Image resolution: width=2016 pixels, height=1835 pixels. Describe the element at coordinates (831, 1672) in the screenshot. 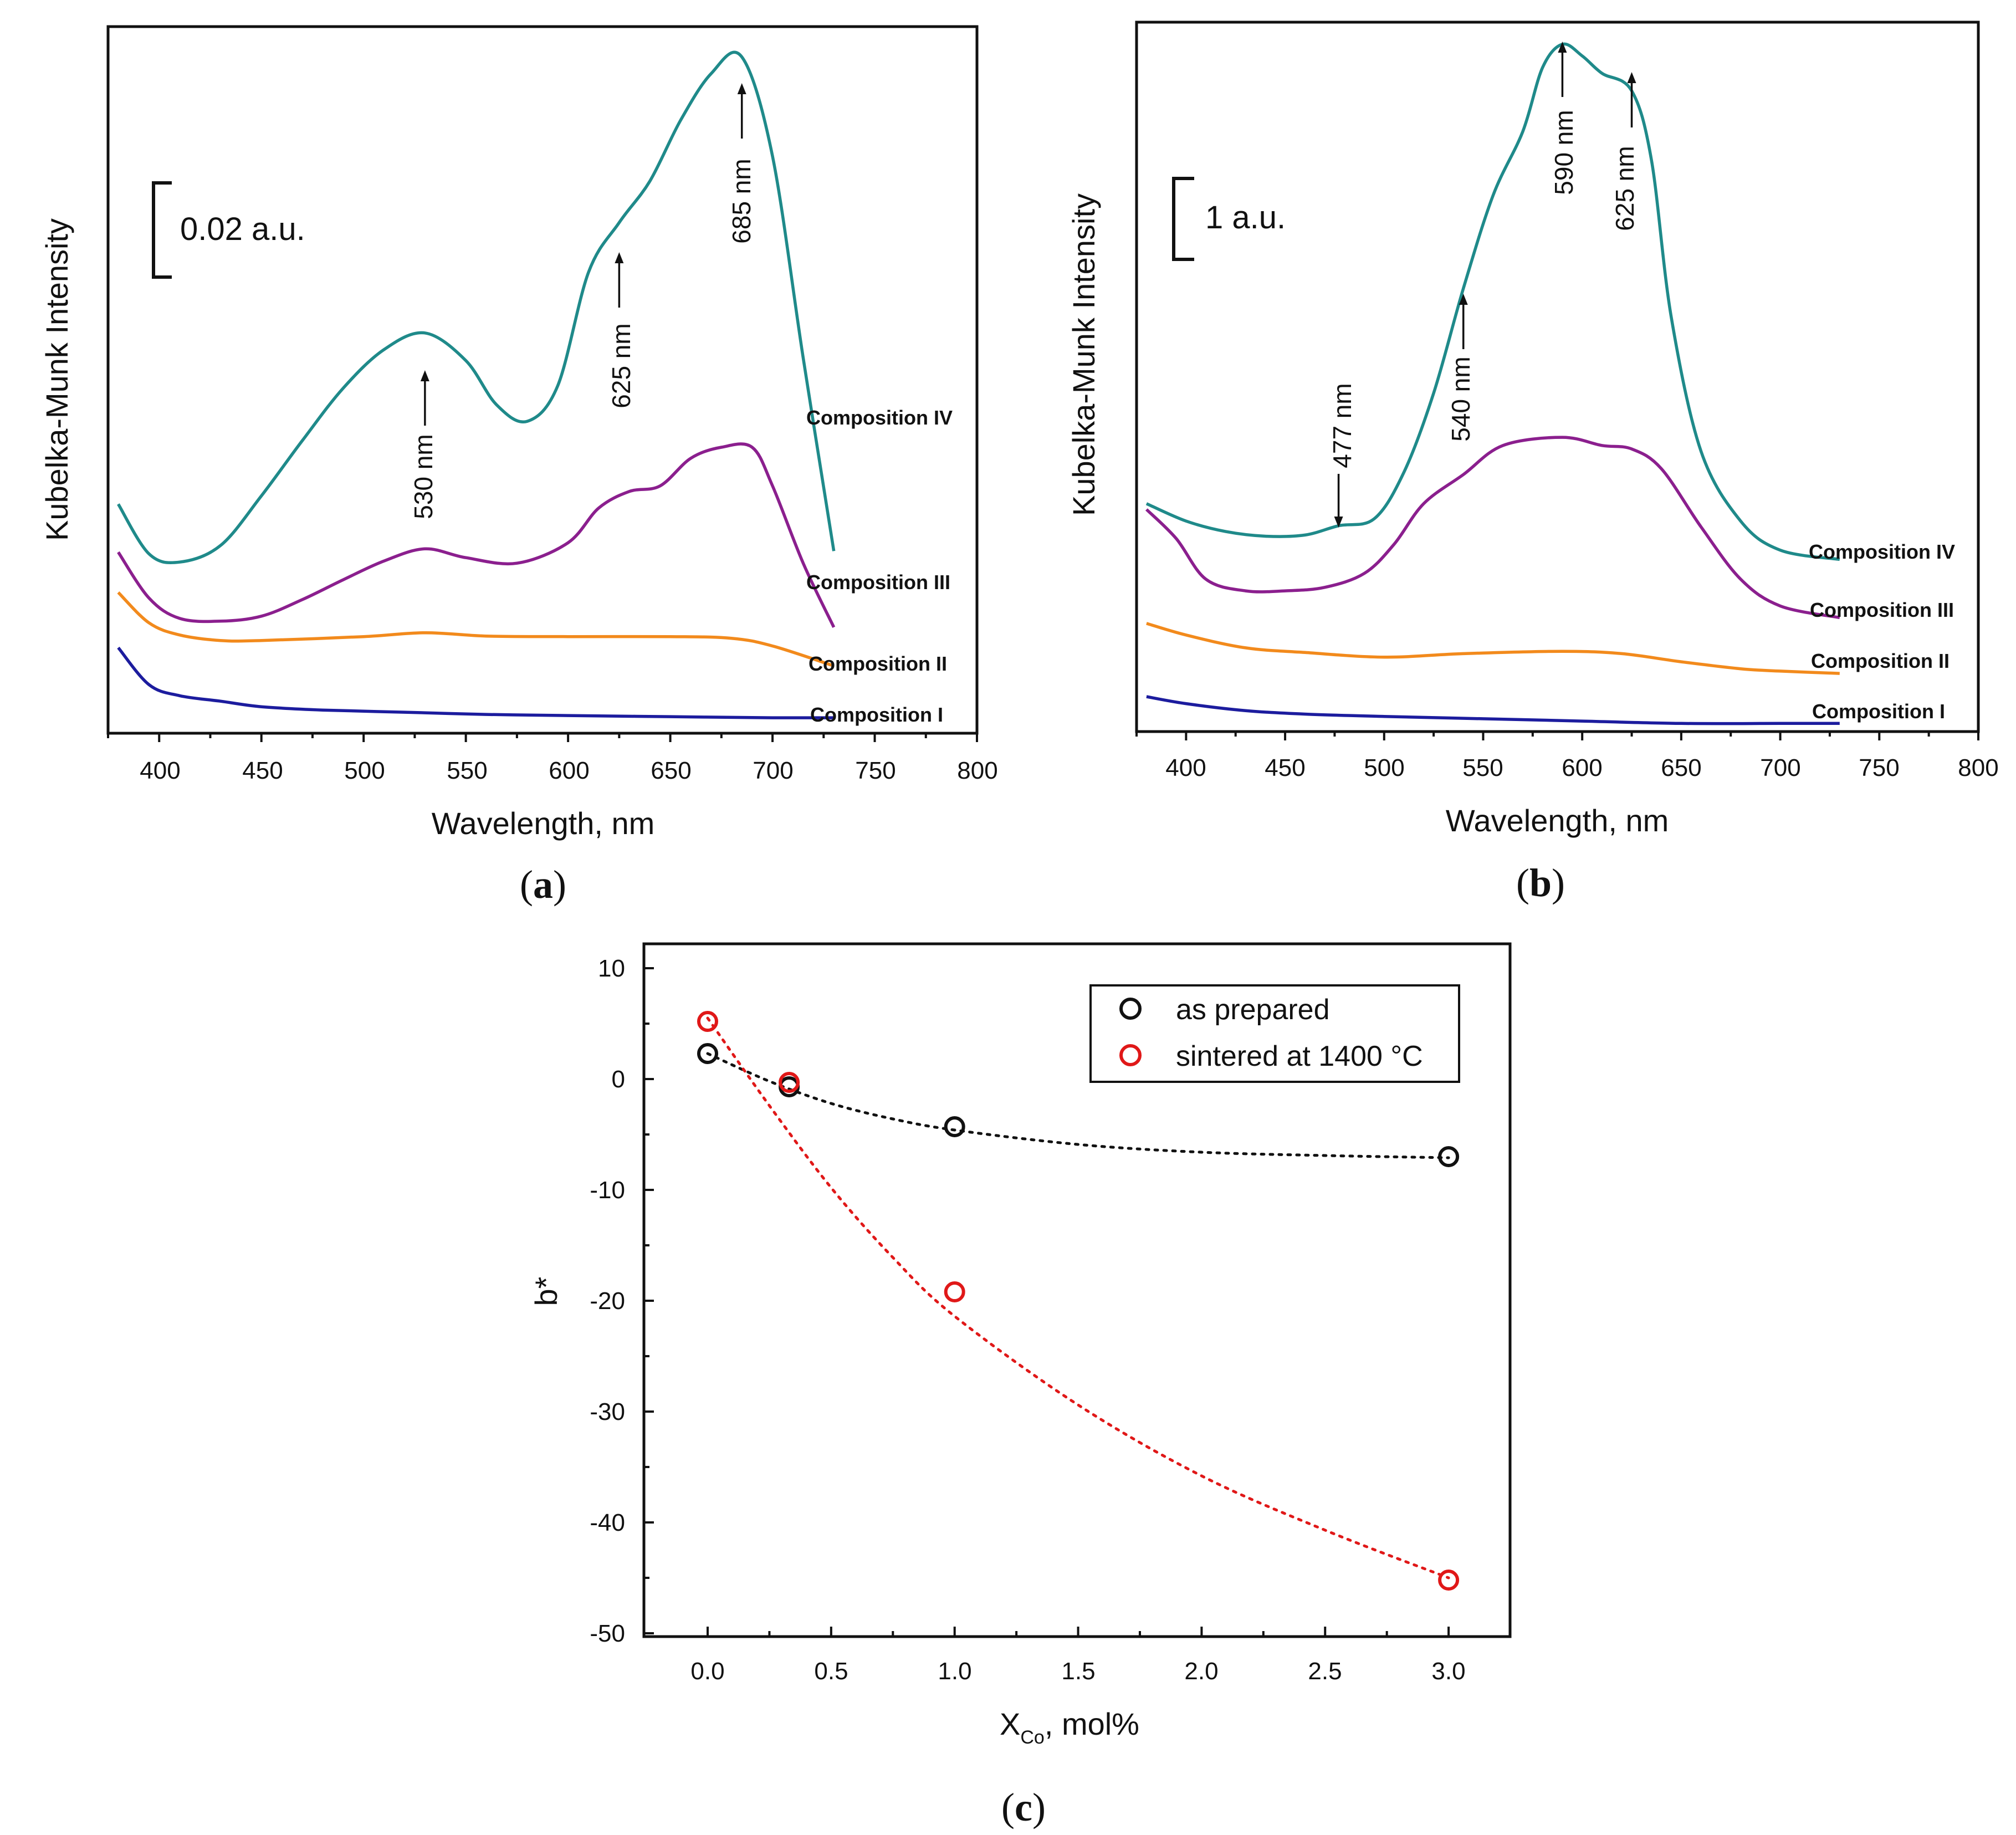

I see `panel-c-x-tick-label: 0.5` at that location.